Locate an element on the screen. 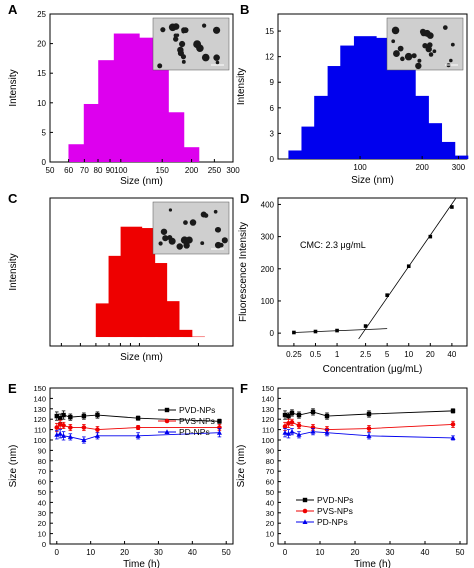  x-axis-label: Time (h) is located at coordinates (141, 563).